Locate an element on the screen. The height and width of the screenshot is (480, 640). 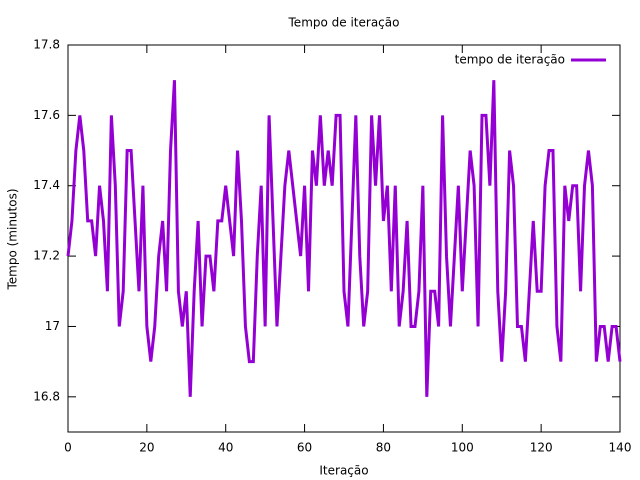
y-tick-label: 17.8 is located at coordinates (46, 45).